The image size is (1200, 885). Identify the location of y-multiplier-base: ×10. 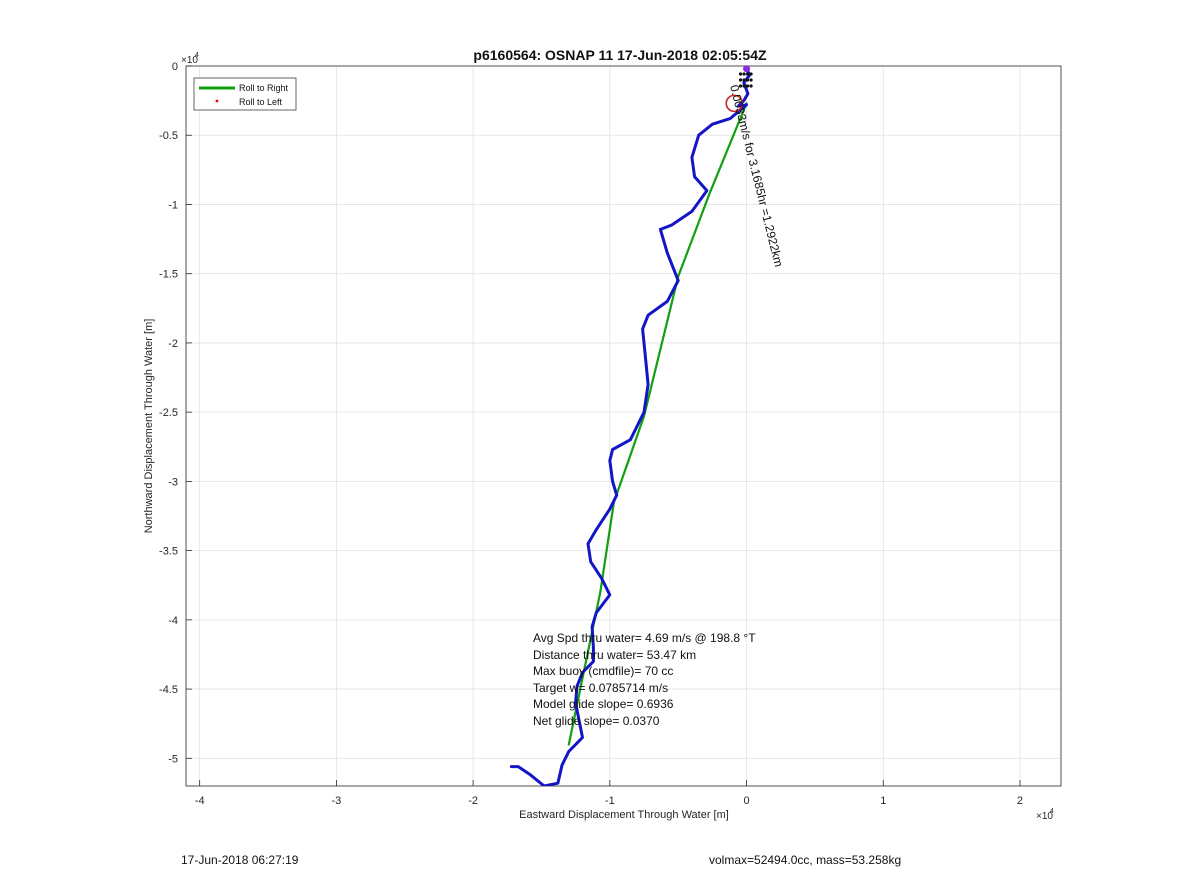
(189, 60).